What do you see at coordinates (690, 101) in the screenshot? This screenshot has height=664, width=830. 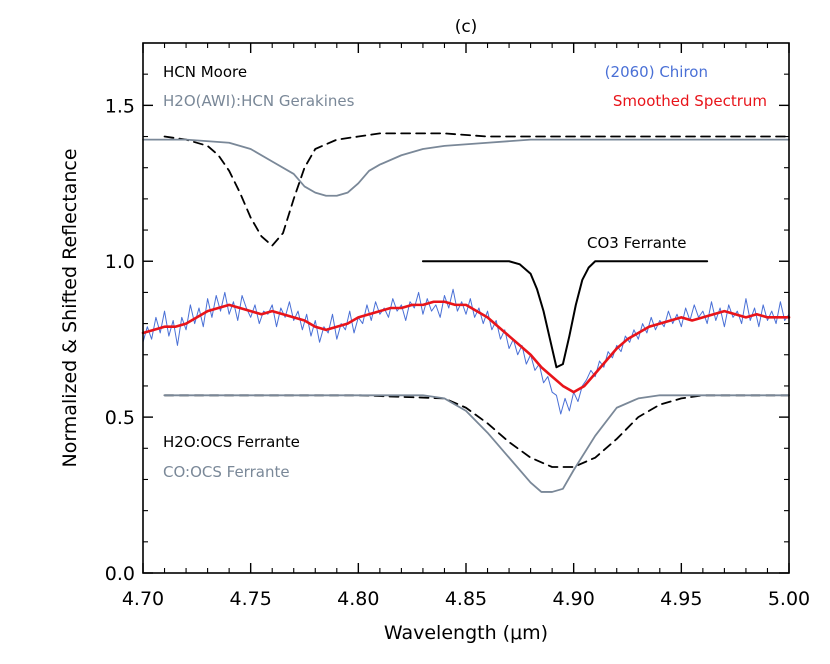 I see `annotation-smoothed-spectrum: Smoothed Spectrum` at bounding box center [690, 101].